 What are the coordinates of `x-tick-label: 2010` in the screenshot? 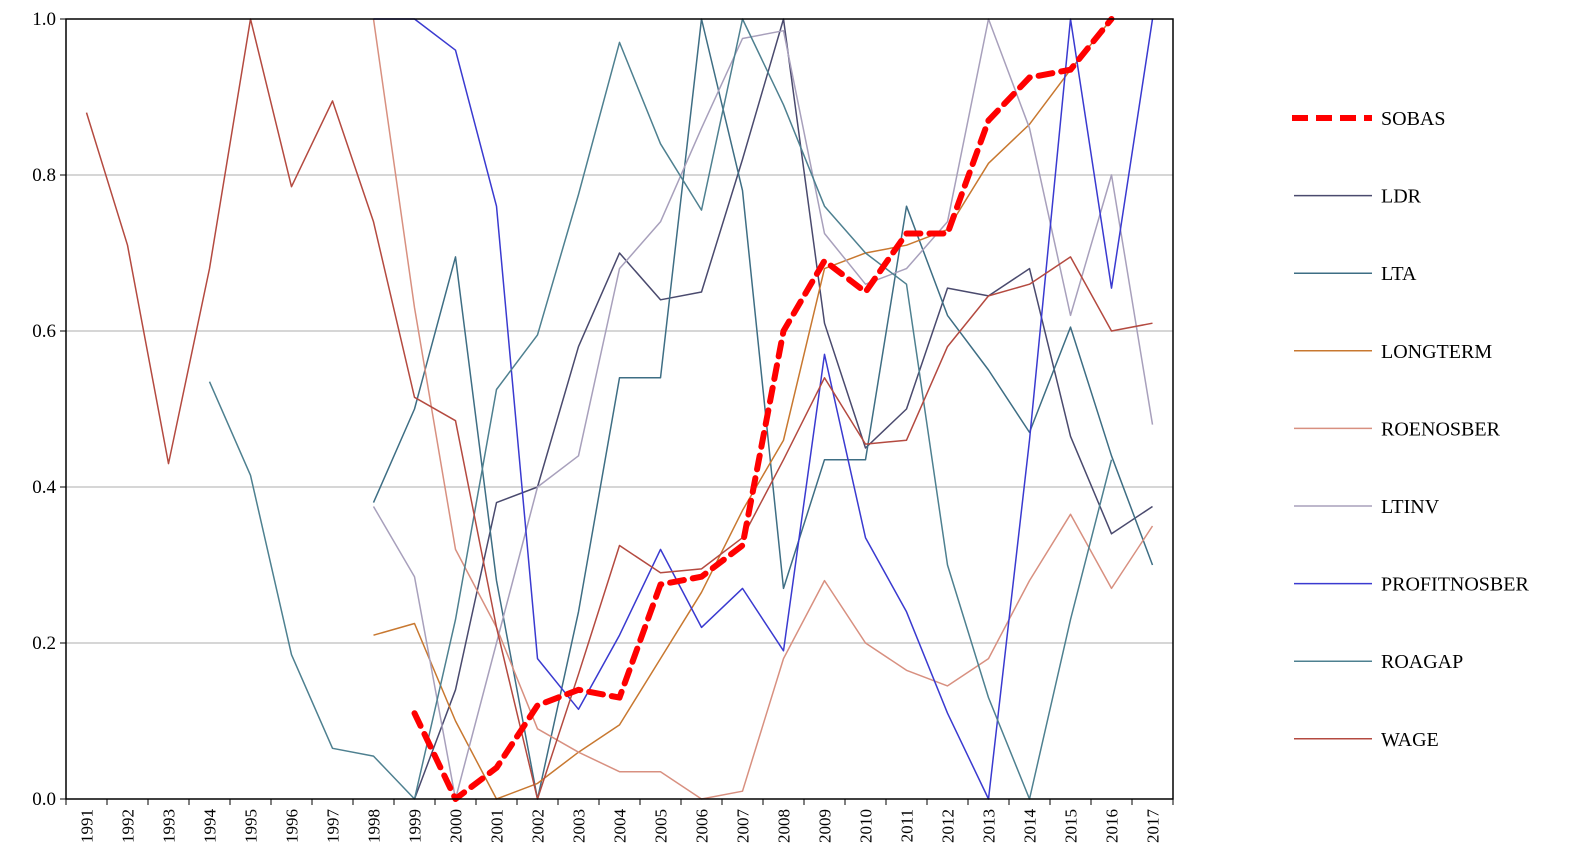 It's located at (866, 826).